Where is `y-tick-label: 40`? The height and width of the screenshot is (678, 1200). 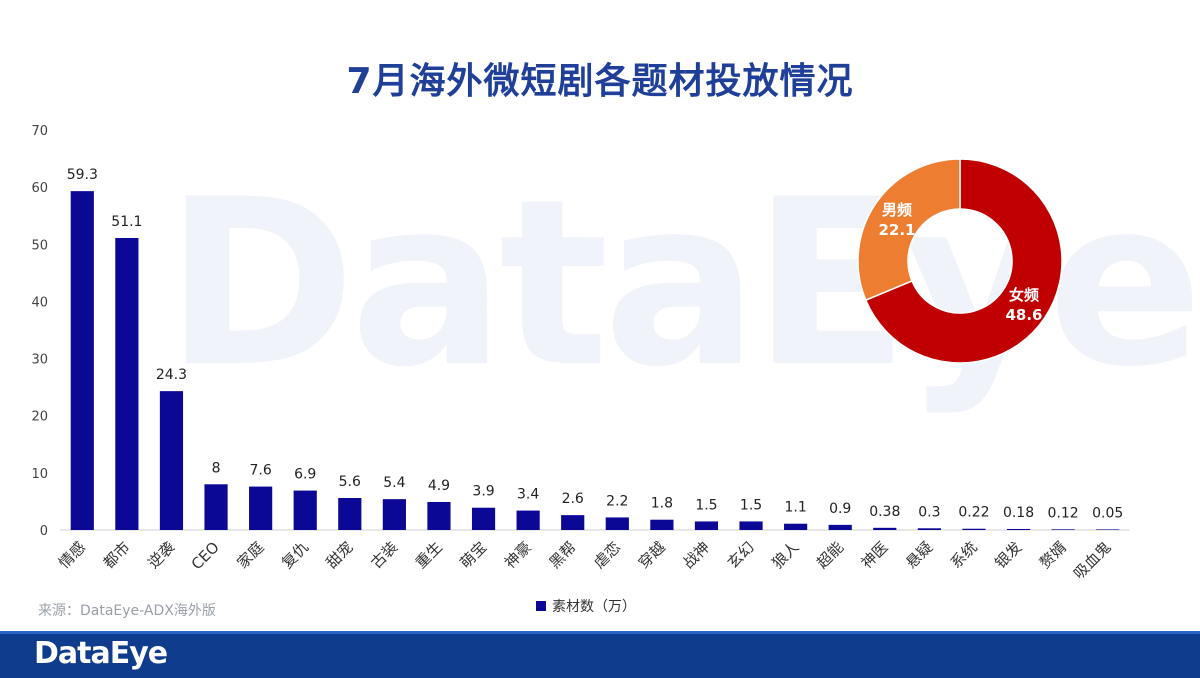 y-tick-label: 40 is located at coordinates (39, 302).